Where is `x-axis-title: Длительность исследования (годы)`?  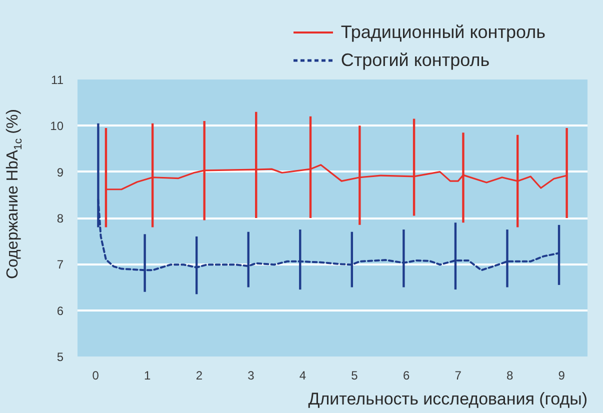 x-axis-title: Длительность исследования (годы) is located at coordinates (448, 399).